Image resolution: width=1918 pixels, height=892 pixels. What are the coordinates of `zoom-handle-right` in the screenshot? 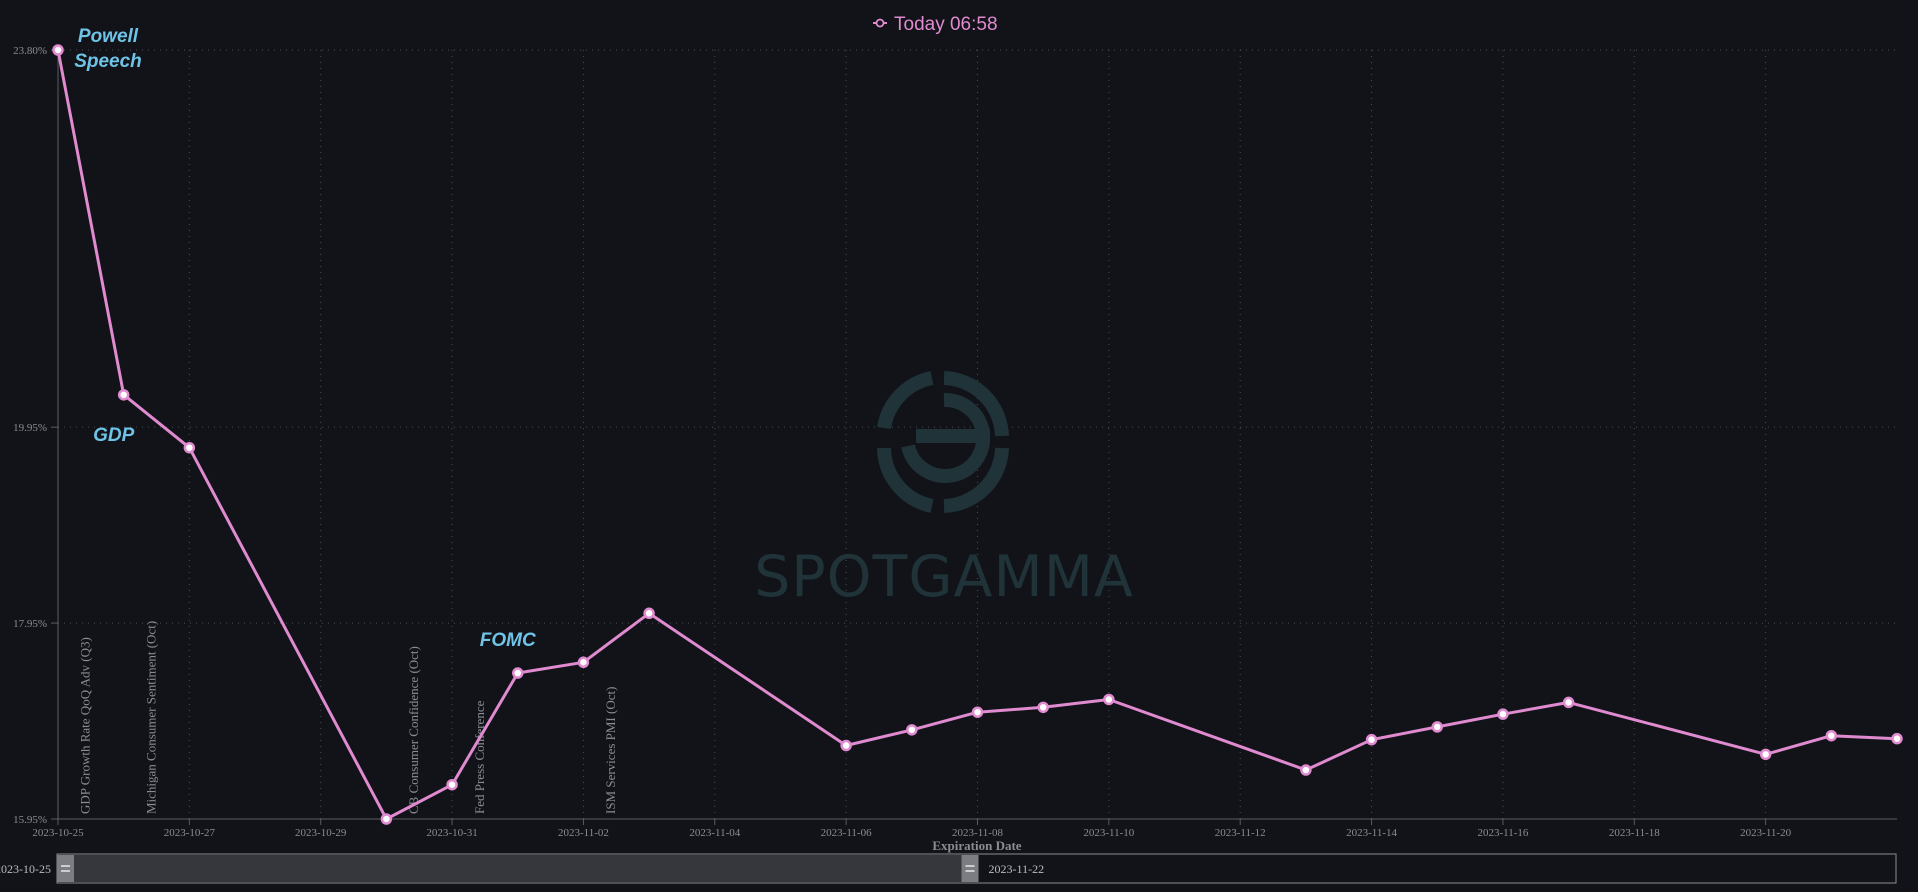 It's located at (970, 868).